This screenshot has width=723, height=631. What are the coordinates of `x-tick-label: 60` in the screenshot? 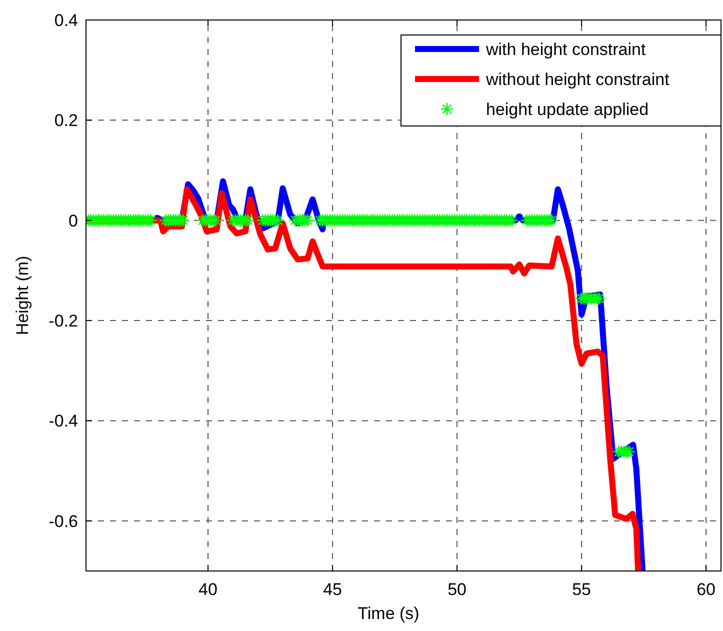 It's located at (706, 589).